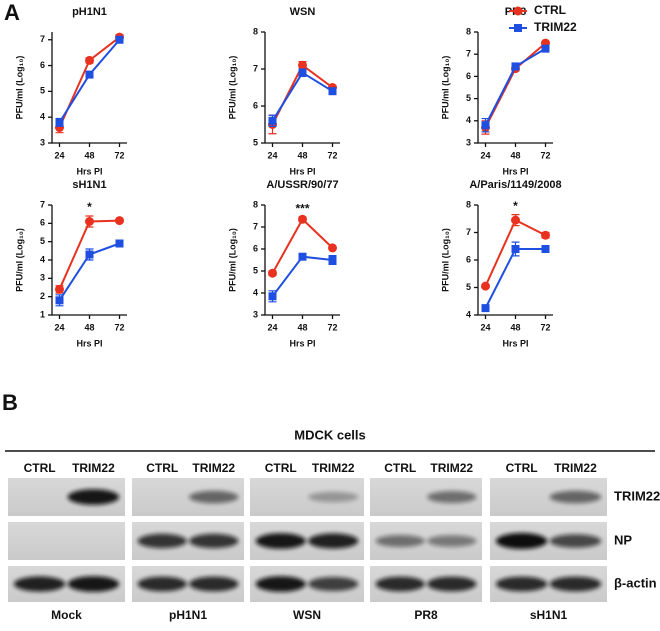 The height and width of the screenshot is (631, 660). I want to click on chart-title: A/Paris/1149/2008, so click(515, 185).